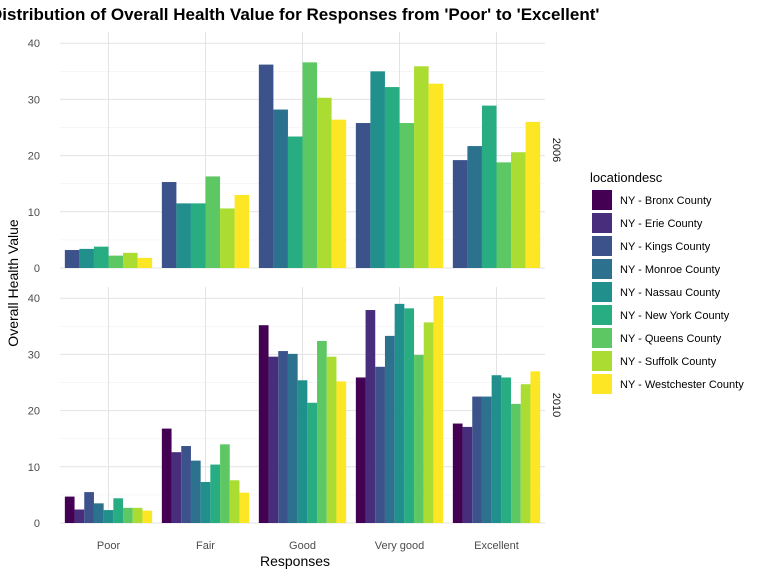 The height and width of the screenshot is (576, 768). Describe the element at coordinates (186, 484) in the screenshot. I see `bar-2010-fair-kings-county` at that location.